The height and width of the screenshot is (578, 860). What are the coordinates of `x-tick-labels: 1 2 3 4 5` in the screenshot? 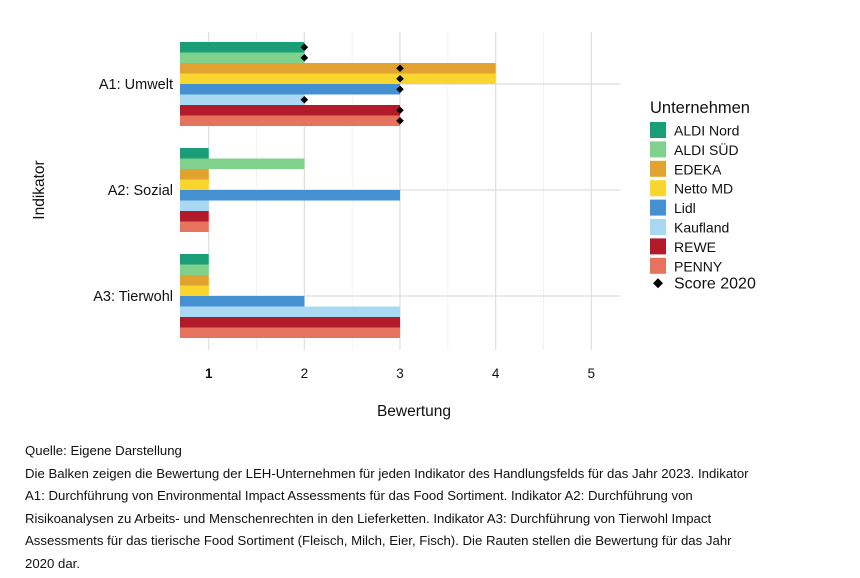 It's located at (400, 373).